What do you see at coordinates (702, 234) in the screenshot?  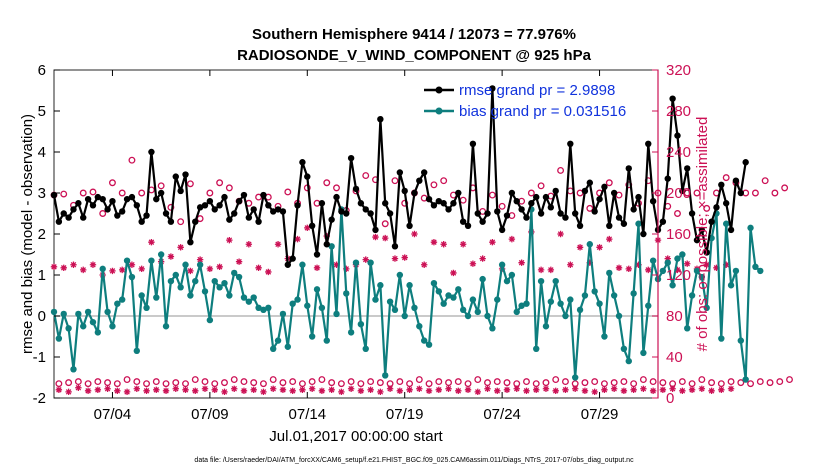 I see `y-axis-right-label: # of obs: o=possible; ×=assimilated` at bounding box center [702, 234].